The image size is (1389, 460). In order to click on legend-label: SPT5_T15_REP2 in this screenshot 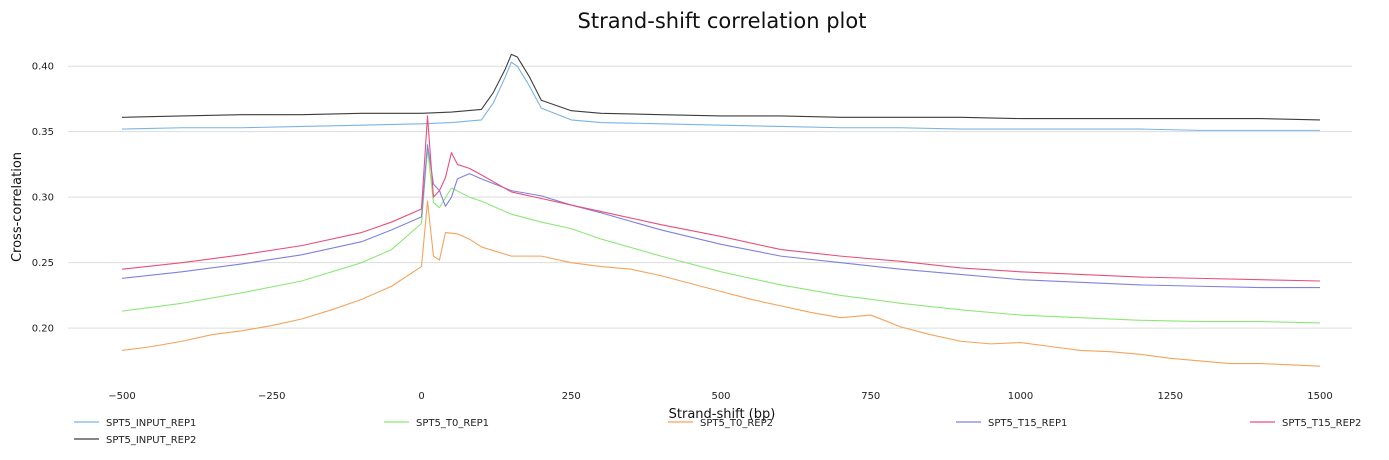, I will do `click(1321, 423)`.